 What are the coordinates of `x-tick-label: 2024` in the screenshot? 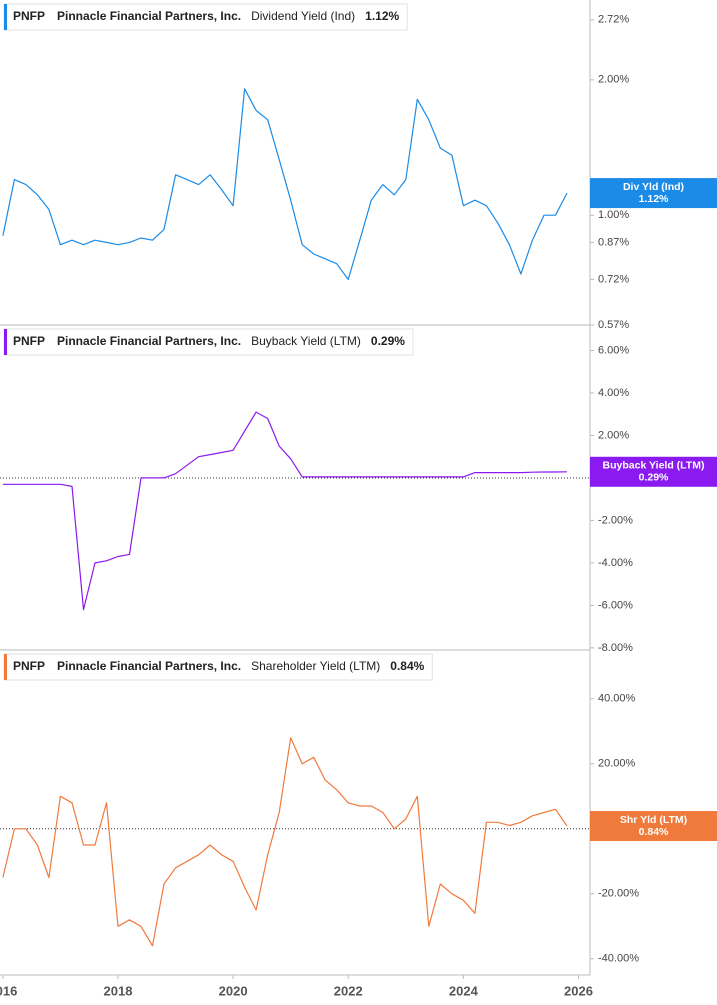 It's located at (464, 990).